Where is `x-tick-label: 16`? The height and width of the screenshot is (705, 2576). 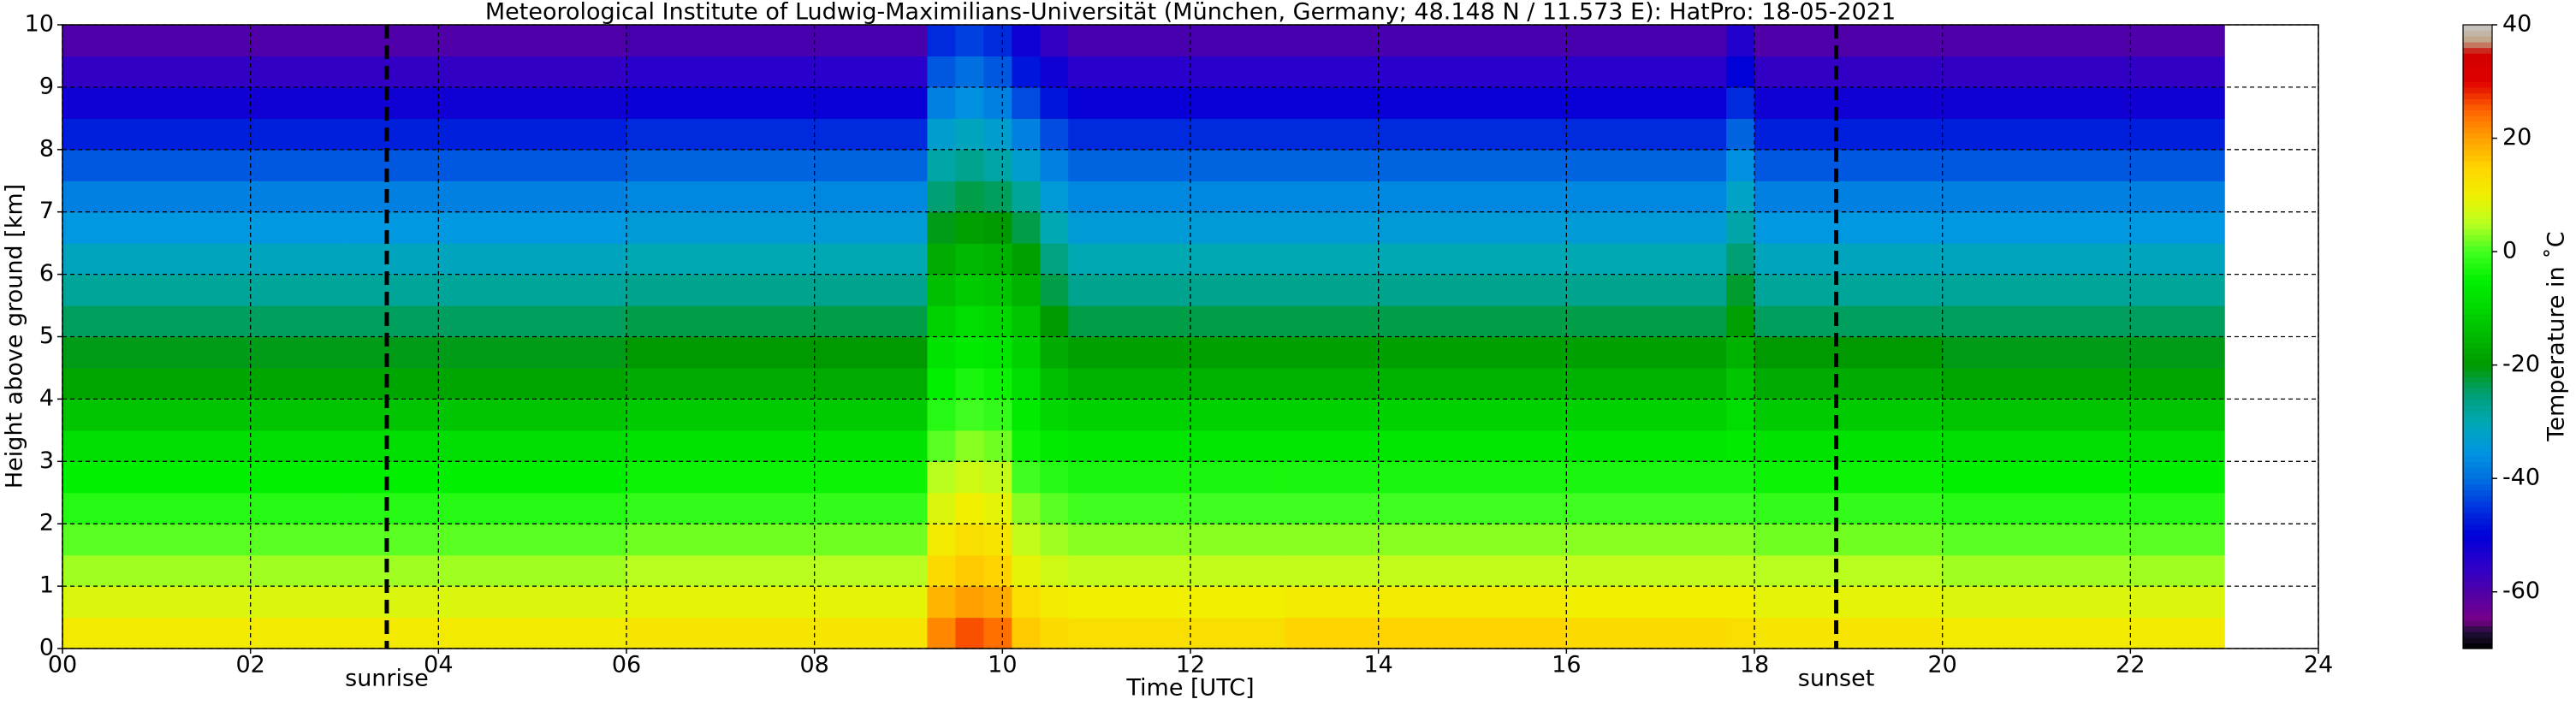 x-tick-label: 16 is located at coordinates (1566, 665).